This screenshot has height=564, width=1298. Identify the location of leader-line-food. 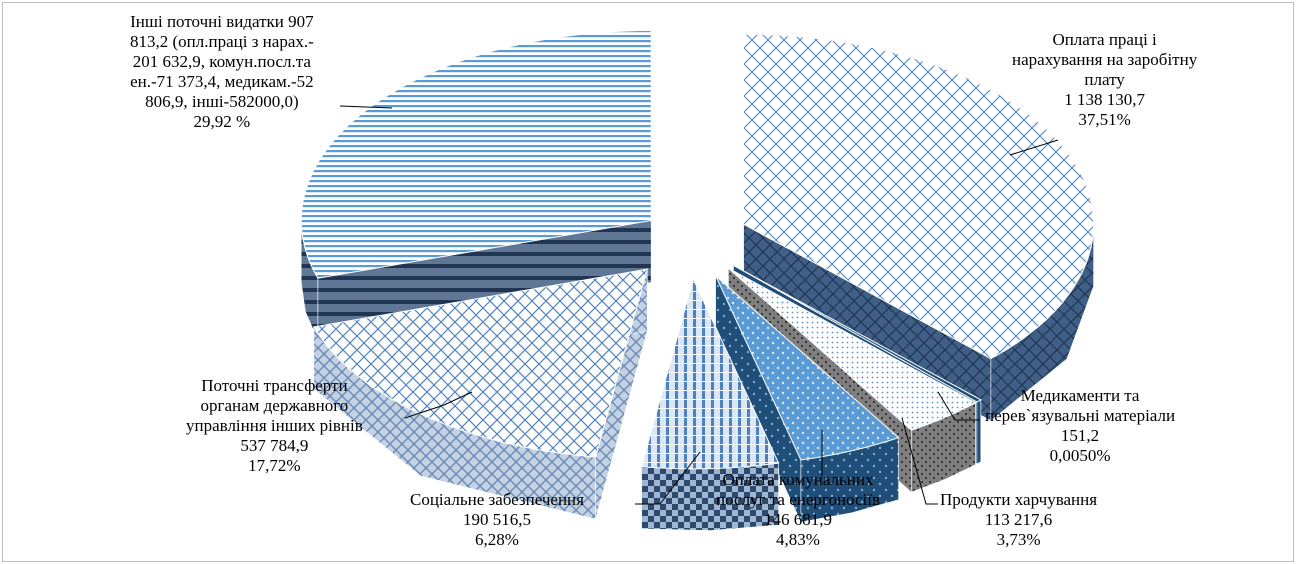
(919, 461).